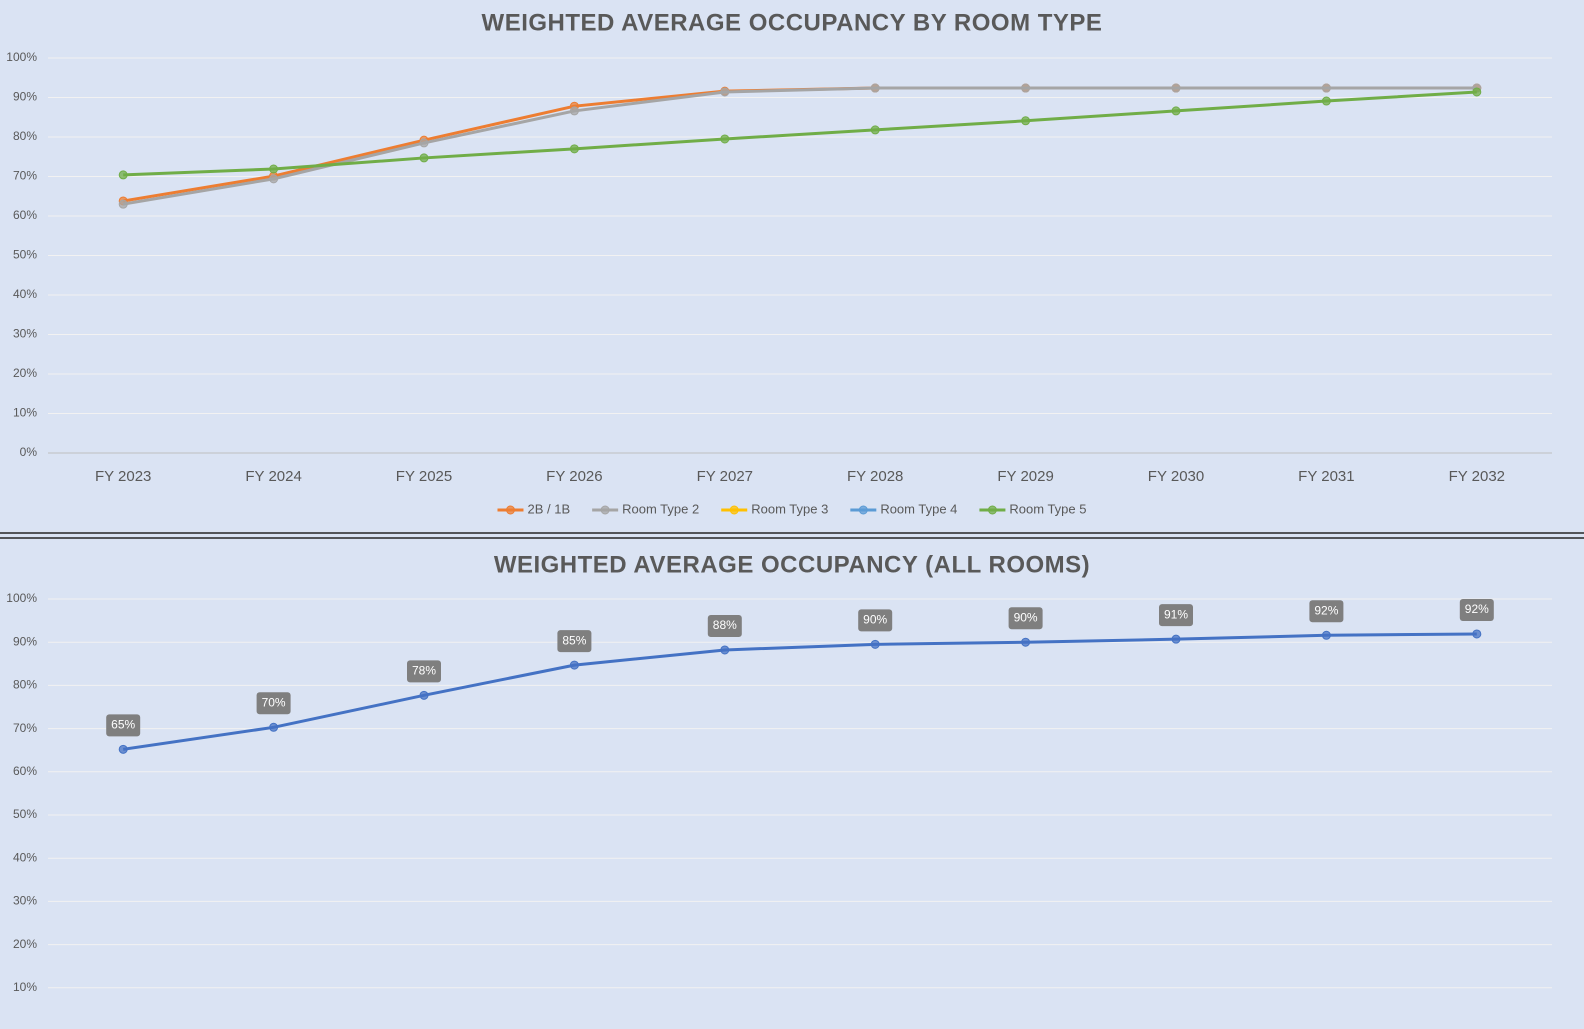 Image resolution: width=1584 pixels, height=1029 pixels. I want to click on data-label: 70%, so click(274, 702).